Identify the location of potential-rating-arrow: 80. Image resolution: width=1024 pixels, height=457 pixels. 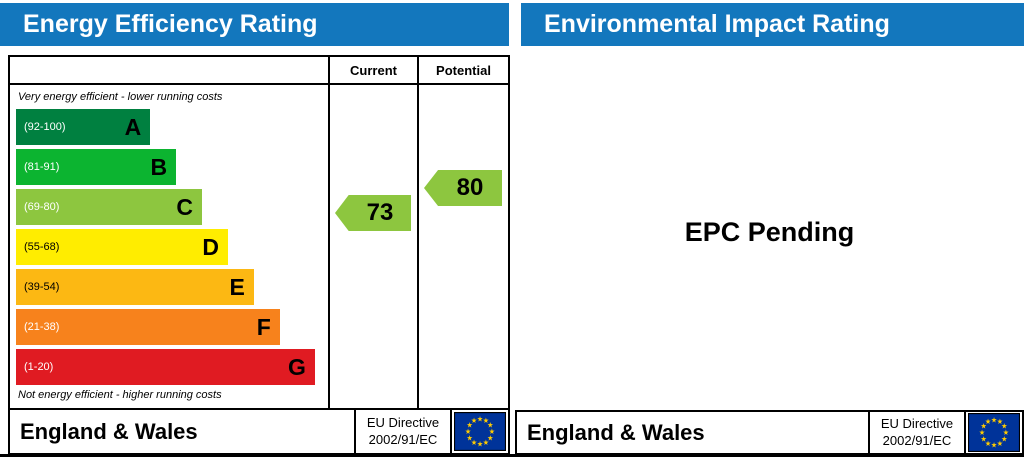
(463, 188).